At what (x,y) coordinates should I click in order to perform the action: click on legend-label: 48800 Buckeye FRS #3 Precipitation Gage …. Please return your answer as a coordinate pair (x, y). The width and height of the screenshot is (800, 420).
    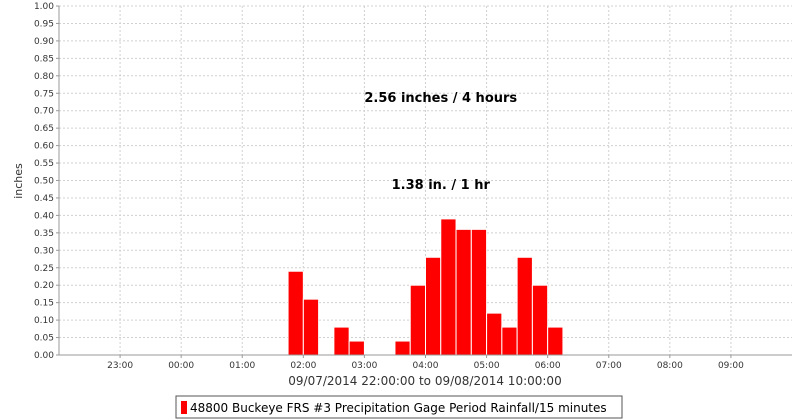
    Looking at the image, I should click on (398, 408).